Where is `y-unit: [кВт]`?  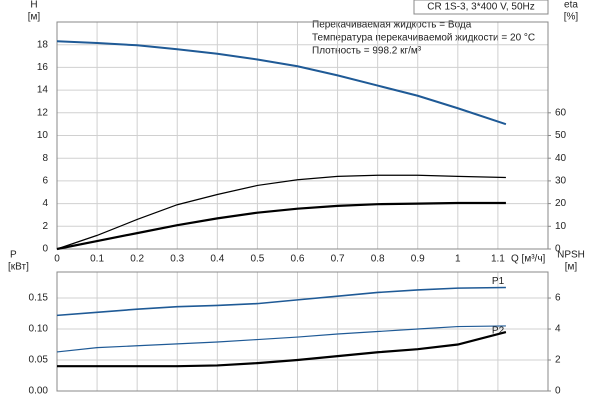
y-unit: [кВт] is located at coordinates (18, 267).